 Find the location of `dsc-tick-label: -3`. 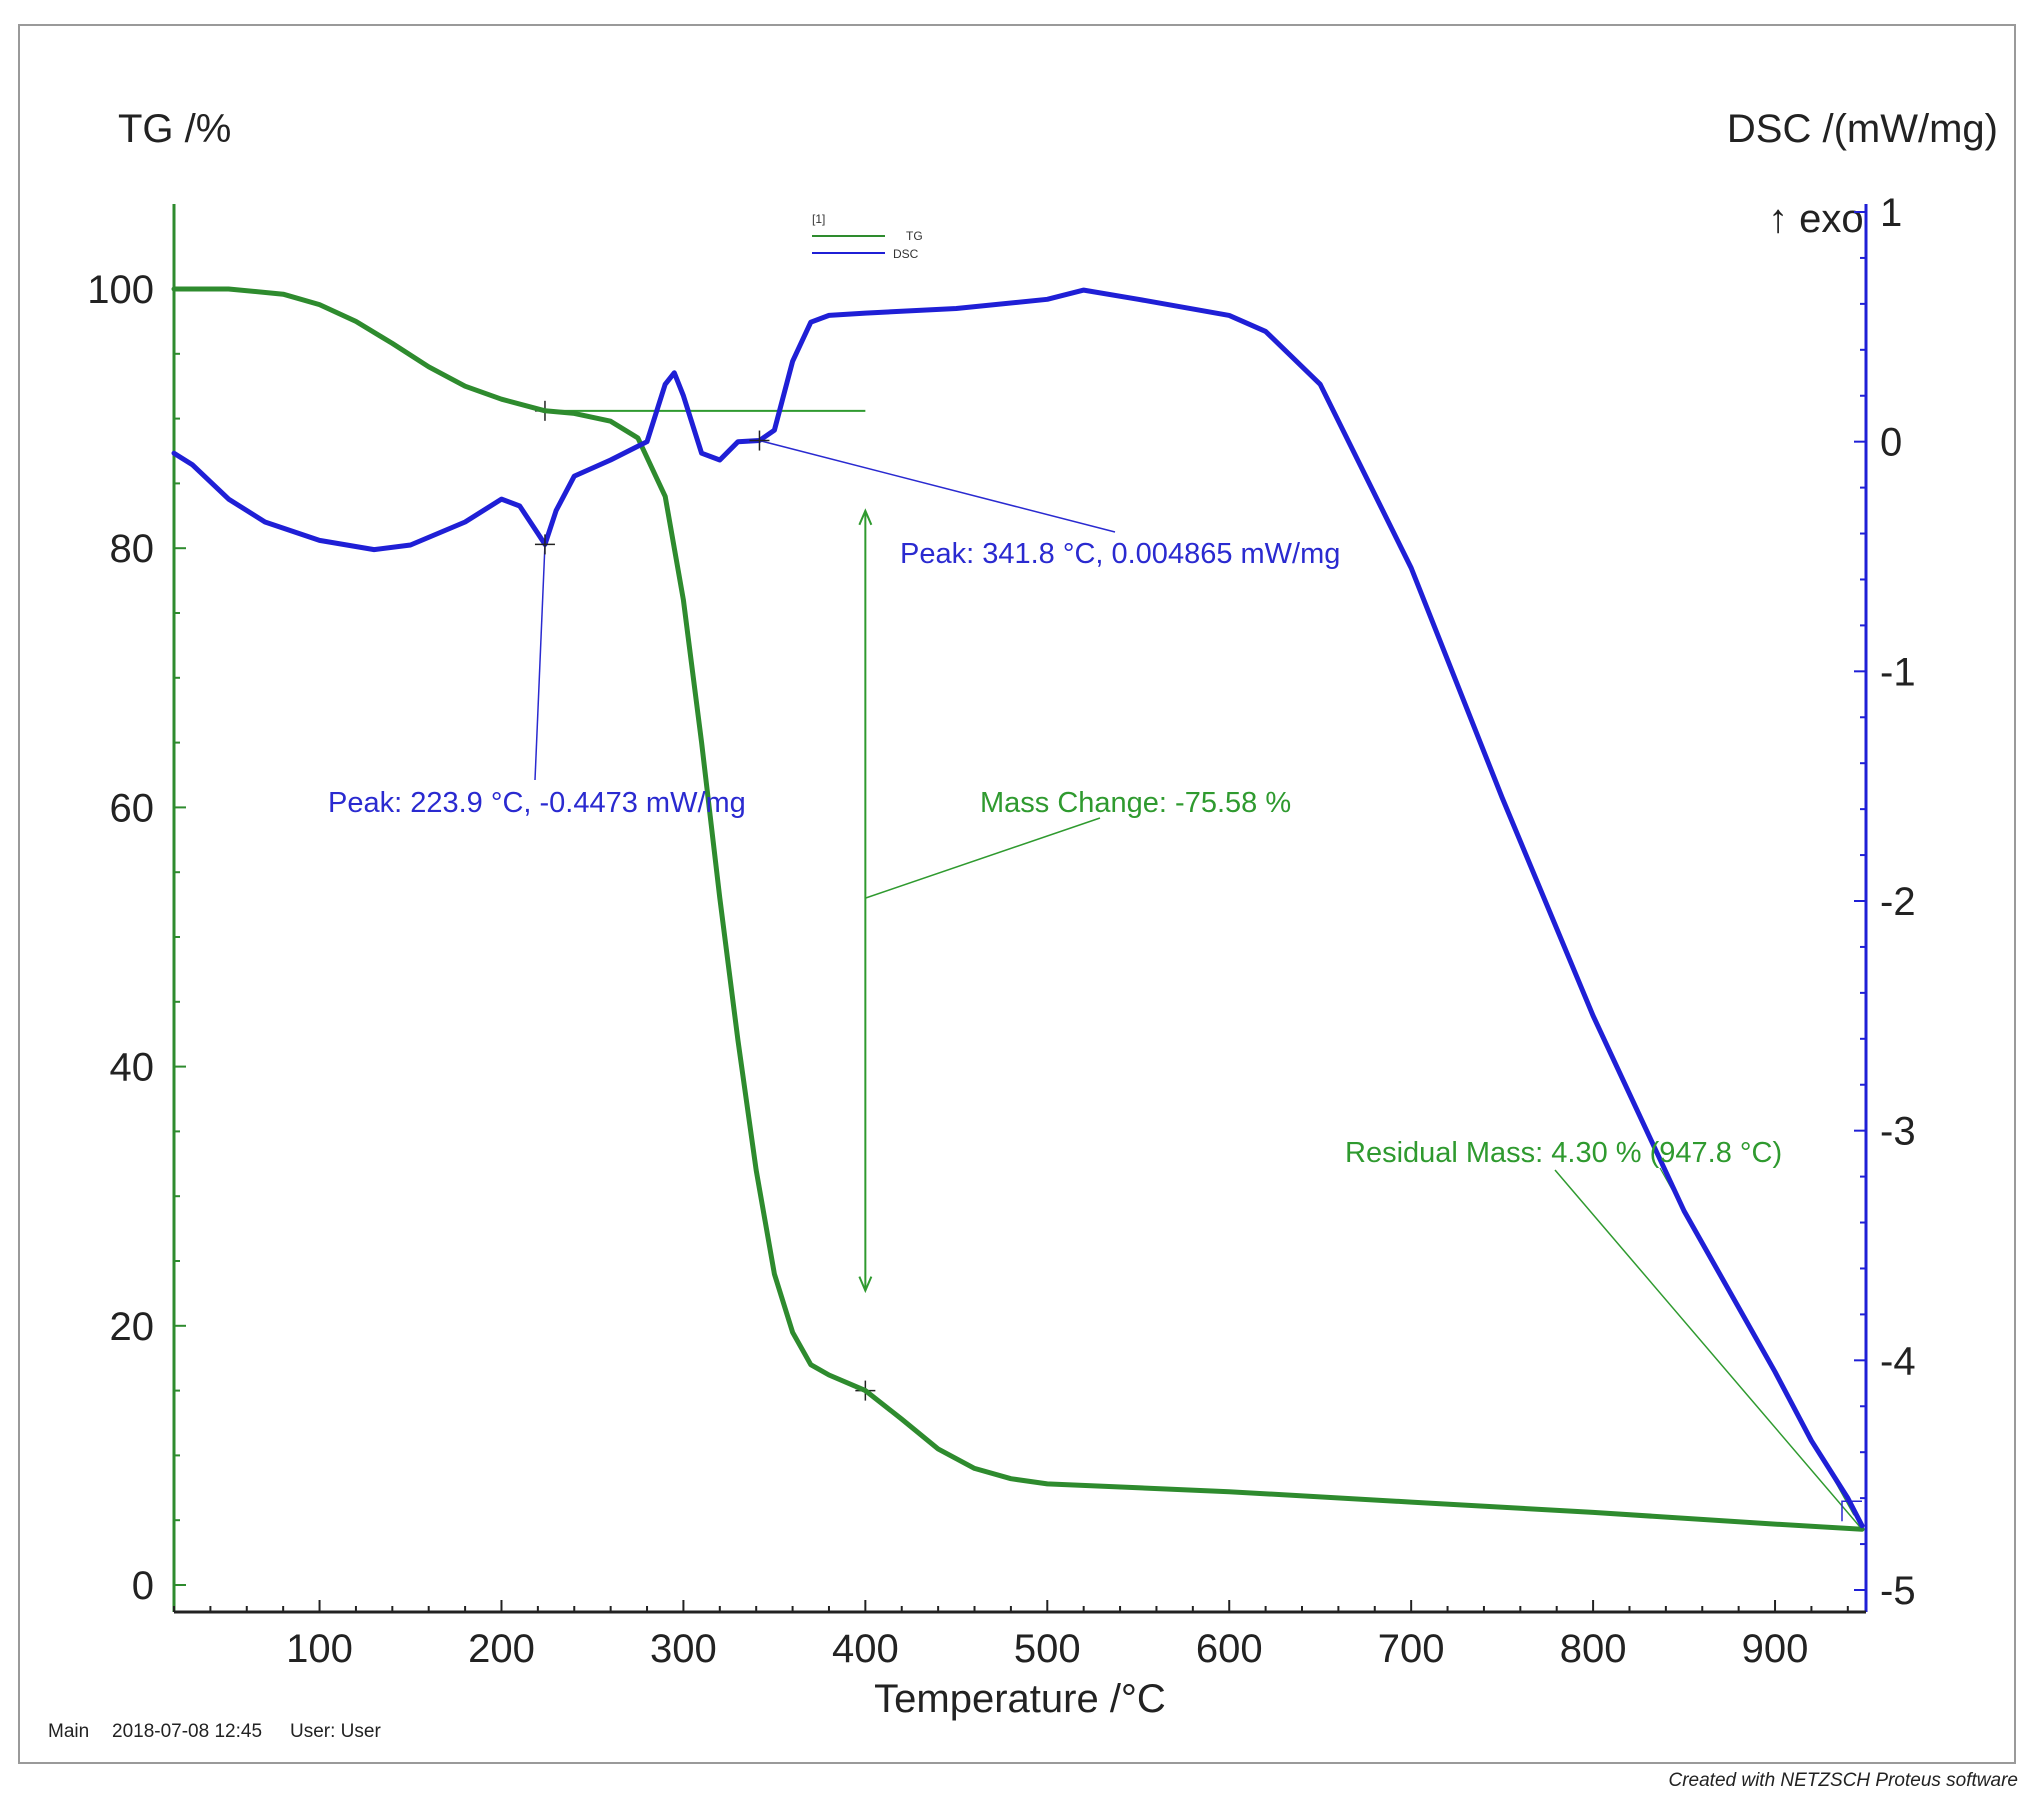

dsc-tick-label: -3 is located at coordinates (1898, 1132).